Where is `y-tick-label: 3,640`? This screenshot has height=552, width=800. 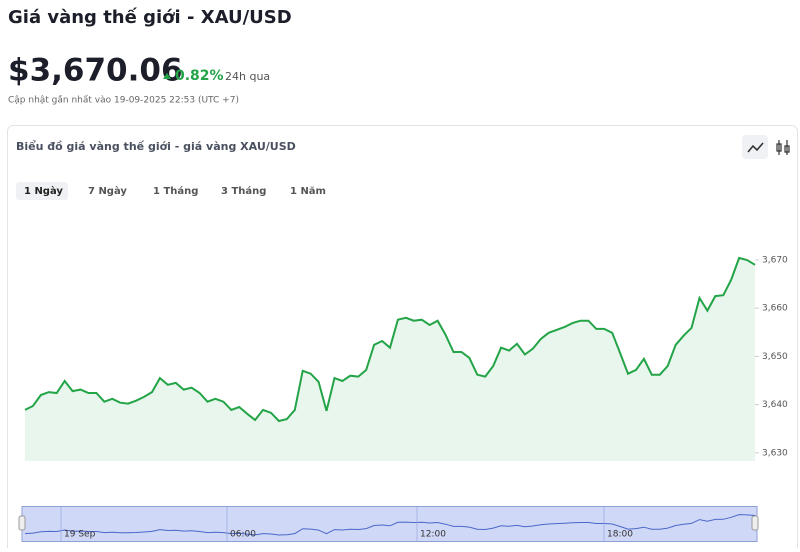 y-tick-label: 3,640 is located at coordinates (775, 405).